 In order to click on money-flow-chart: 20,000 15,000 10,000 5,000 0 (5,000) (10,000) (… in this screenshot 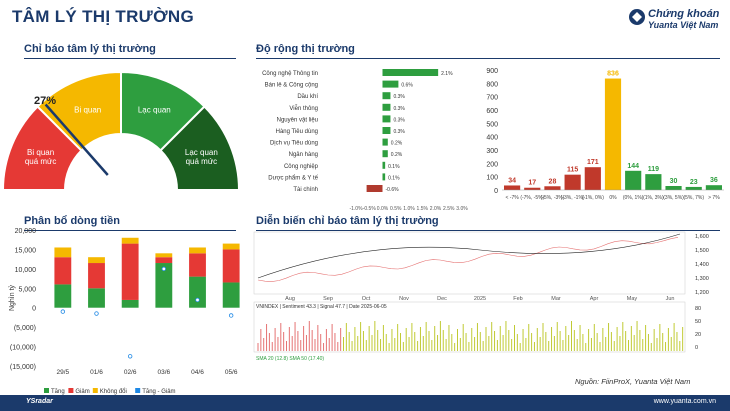, I will do `click(124, 311)`.